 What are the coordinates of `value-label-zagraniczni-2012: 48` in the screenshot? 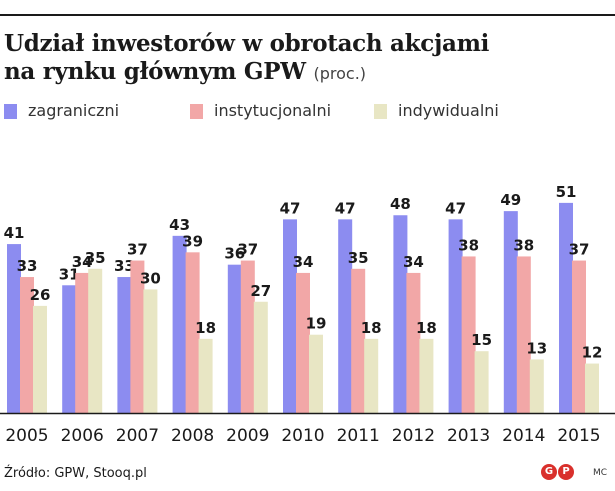 It's located at (400, 204).